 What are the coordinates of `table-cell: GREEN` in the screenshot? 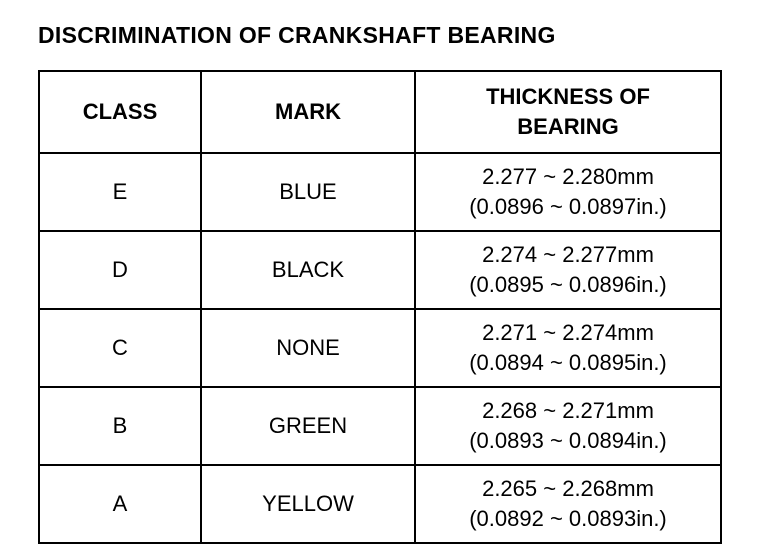 It's located at (308, 426).